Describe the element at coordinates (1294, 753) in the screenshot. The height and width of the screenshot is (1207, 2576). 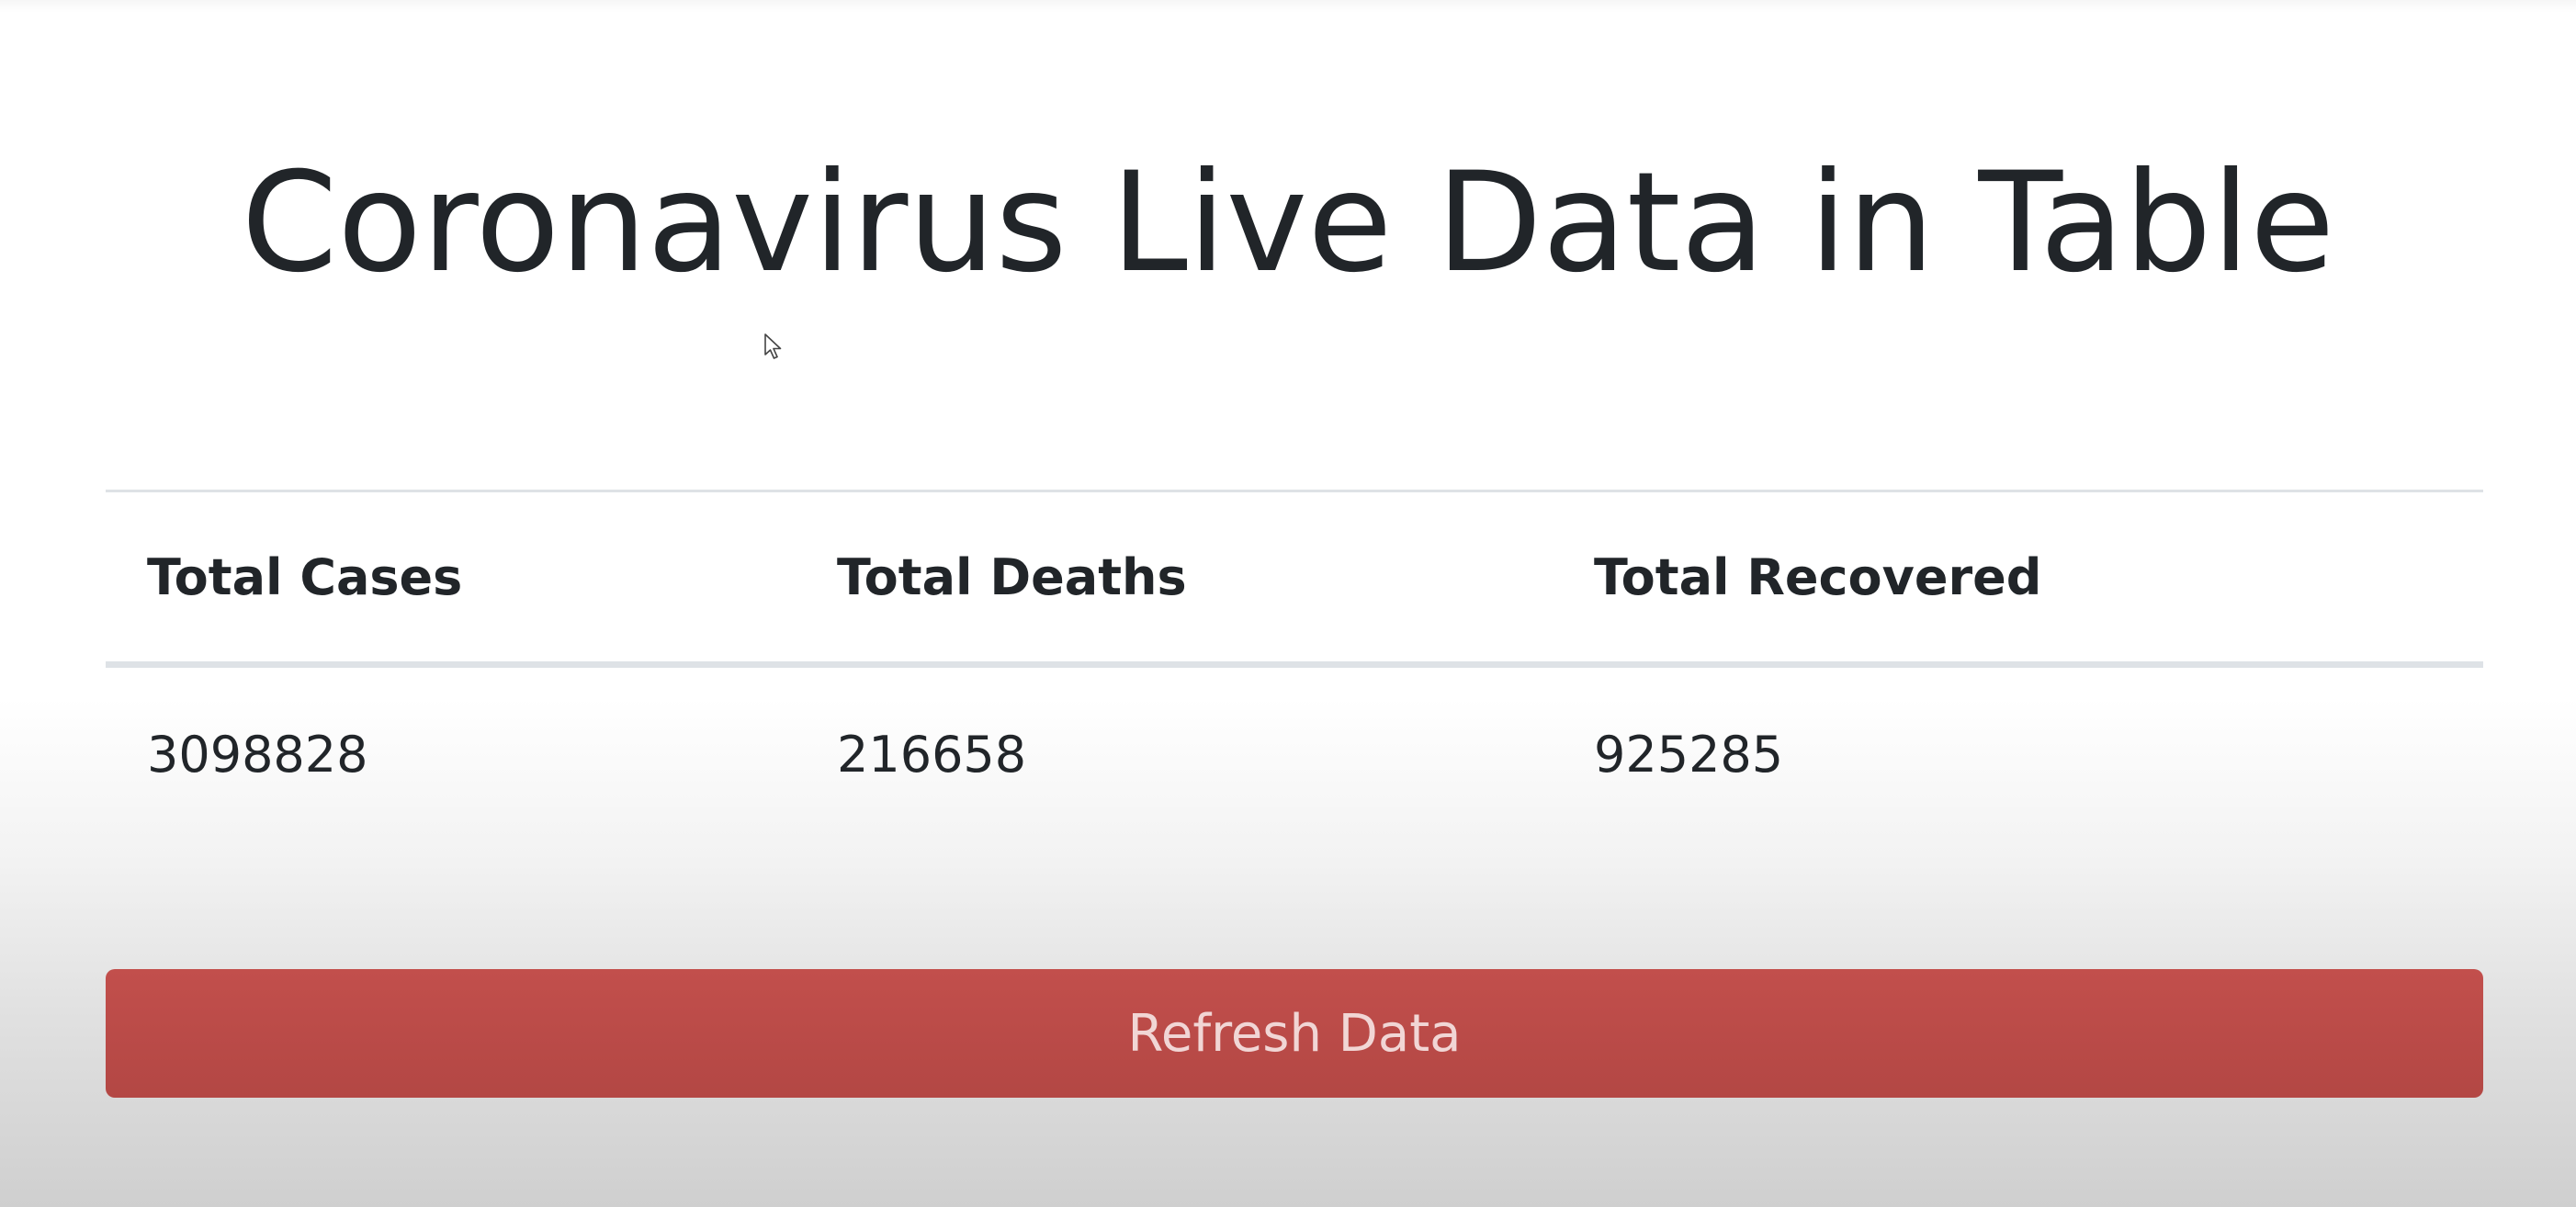
I see `table-row: 3098828 216658 925285` at that location.